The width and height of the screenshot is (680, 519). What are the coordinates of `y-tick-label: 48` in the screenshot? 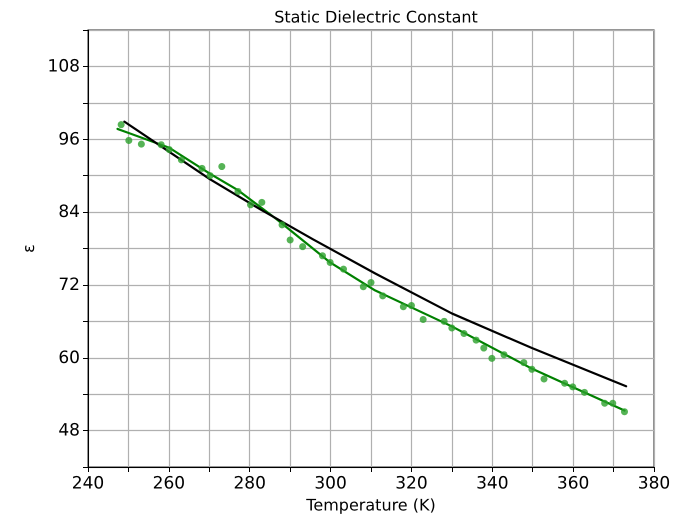 It's located at (69, 430).